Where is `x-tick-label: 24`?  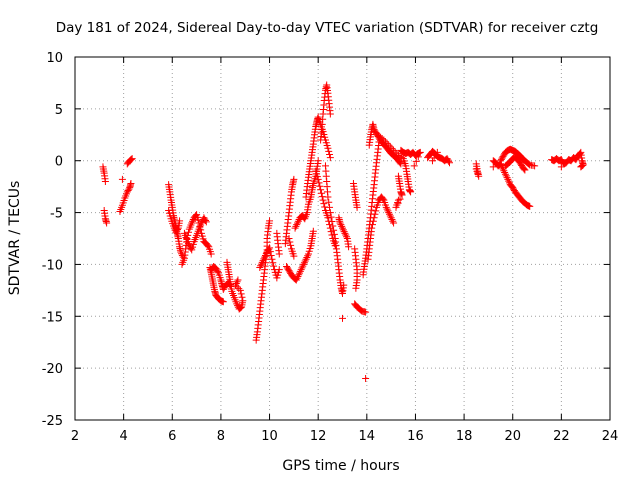 x-tick-label: 24 is located at coordinates (610, 436).